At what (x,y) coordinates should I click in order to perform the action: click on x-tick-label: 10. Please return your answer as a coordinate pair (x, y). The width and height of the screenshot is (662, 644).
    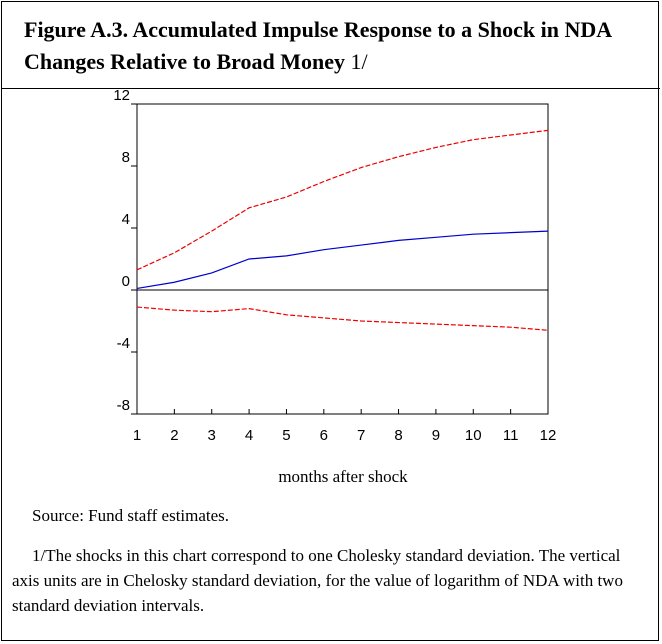
    Looking at the image, I should click on (473, 435).